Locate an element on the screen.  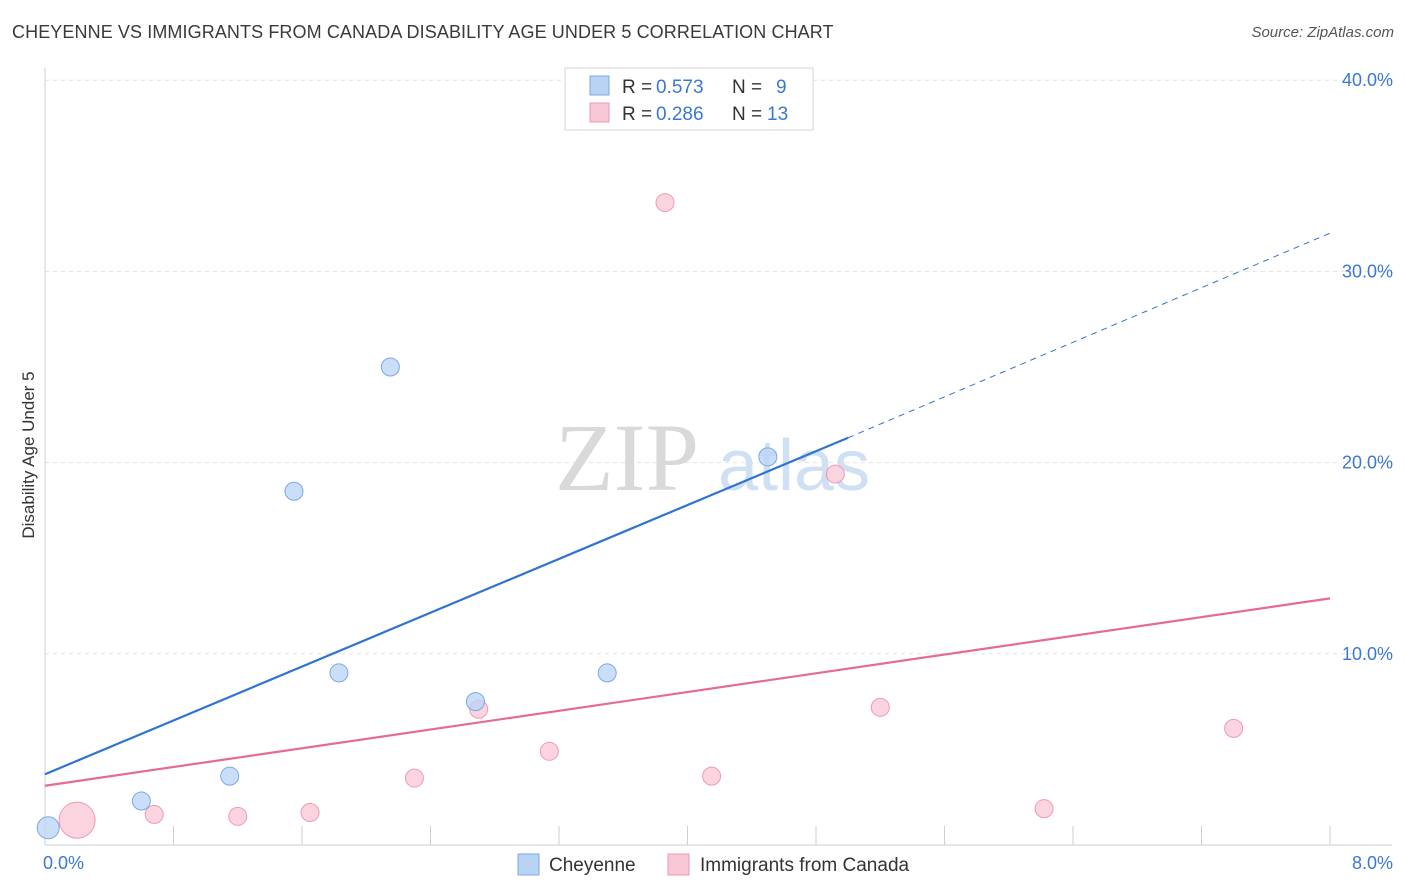
stats-legend: R = 0.573 N = 9 R = 0.286 N = 13 is located at coordinates (689, 99).